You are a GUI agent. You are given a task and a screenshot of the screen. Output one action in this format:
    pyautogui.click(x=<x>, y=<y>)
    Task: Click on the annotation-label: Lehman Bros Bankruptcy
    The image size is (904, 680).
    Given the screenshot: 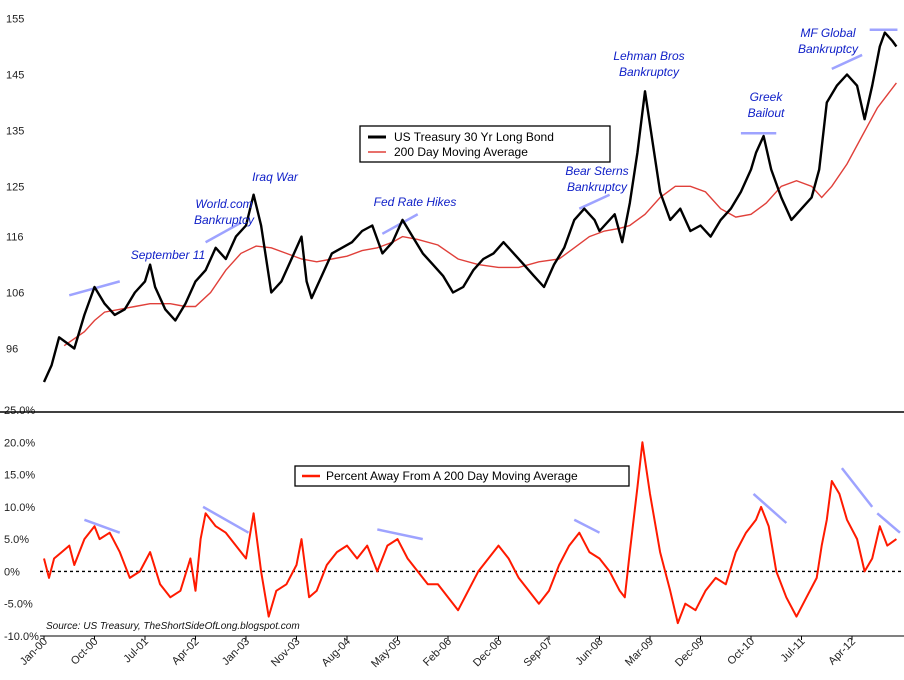 What is the action you would take?
    pyautogui.click(x=648, y=64)
    